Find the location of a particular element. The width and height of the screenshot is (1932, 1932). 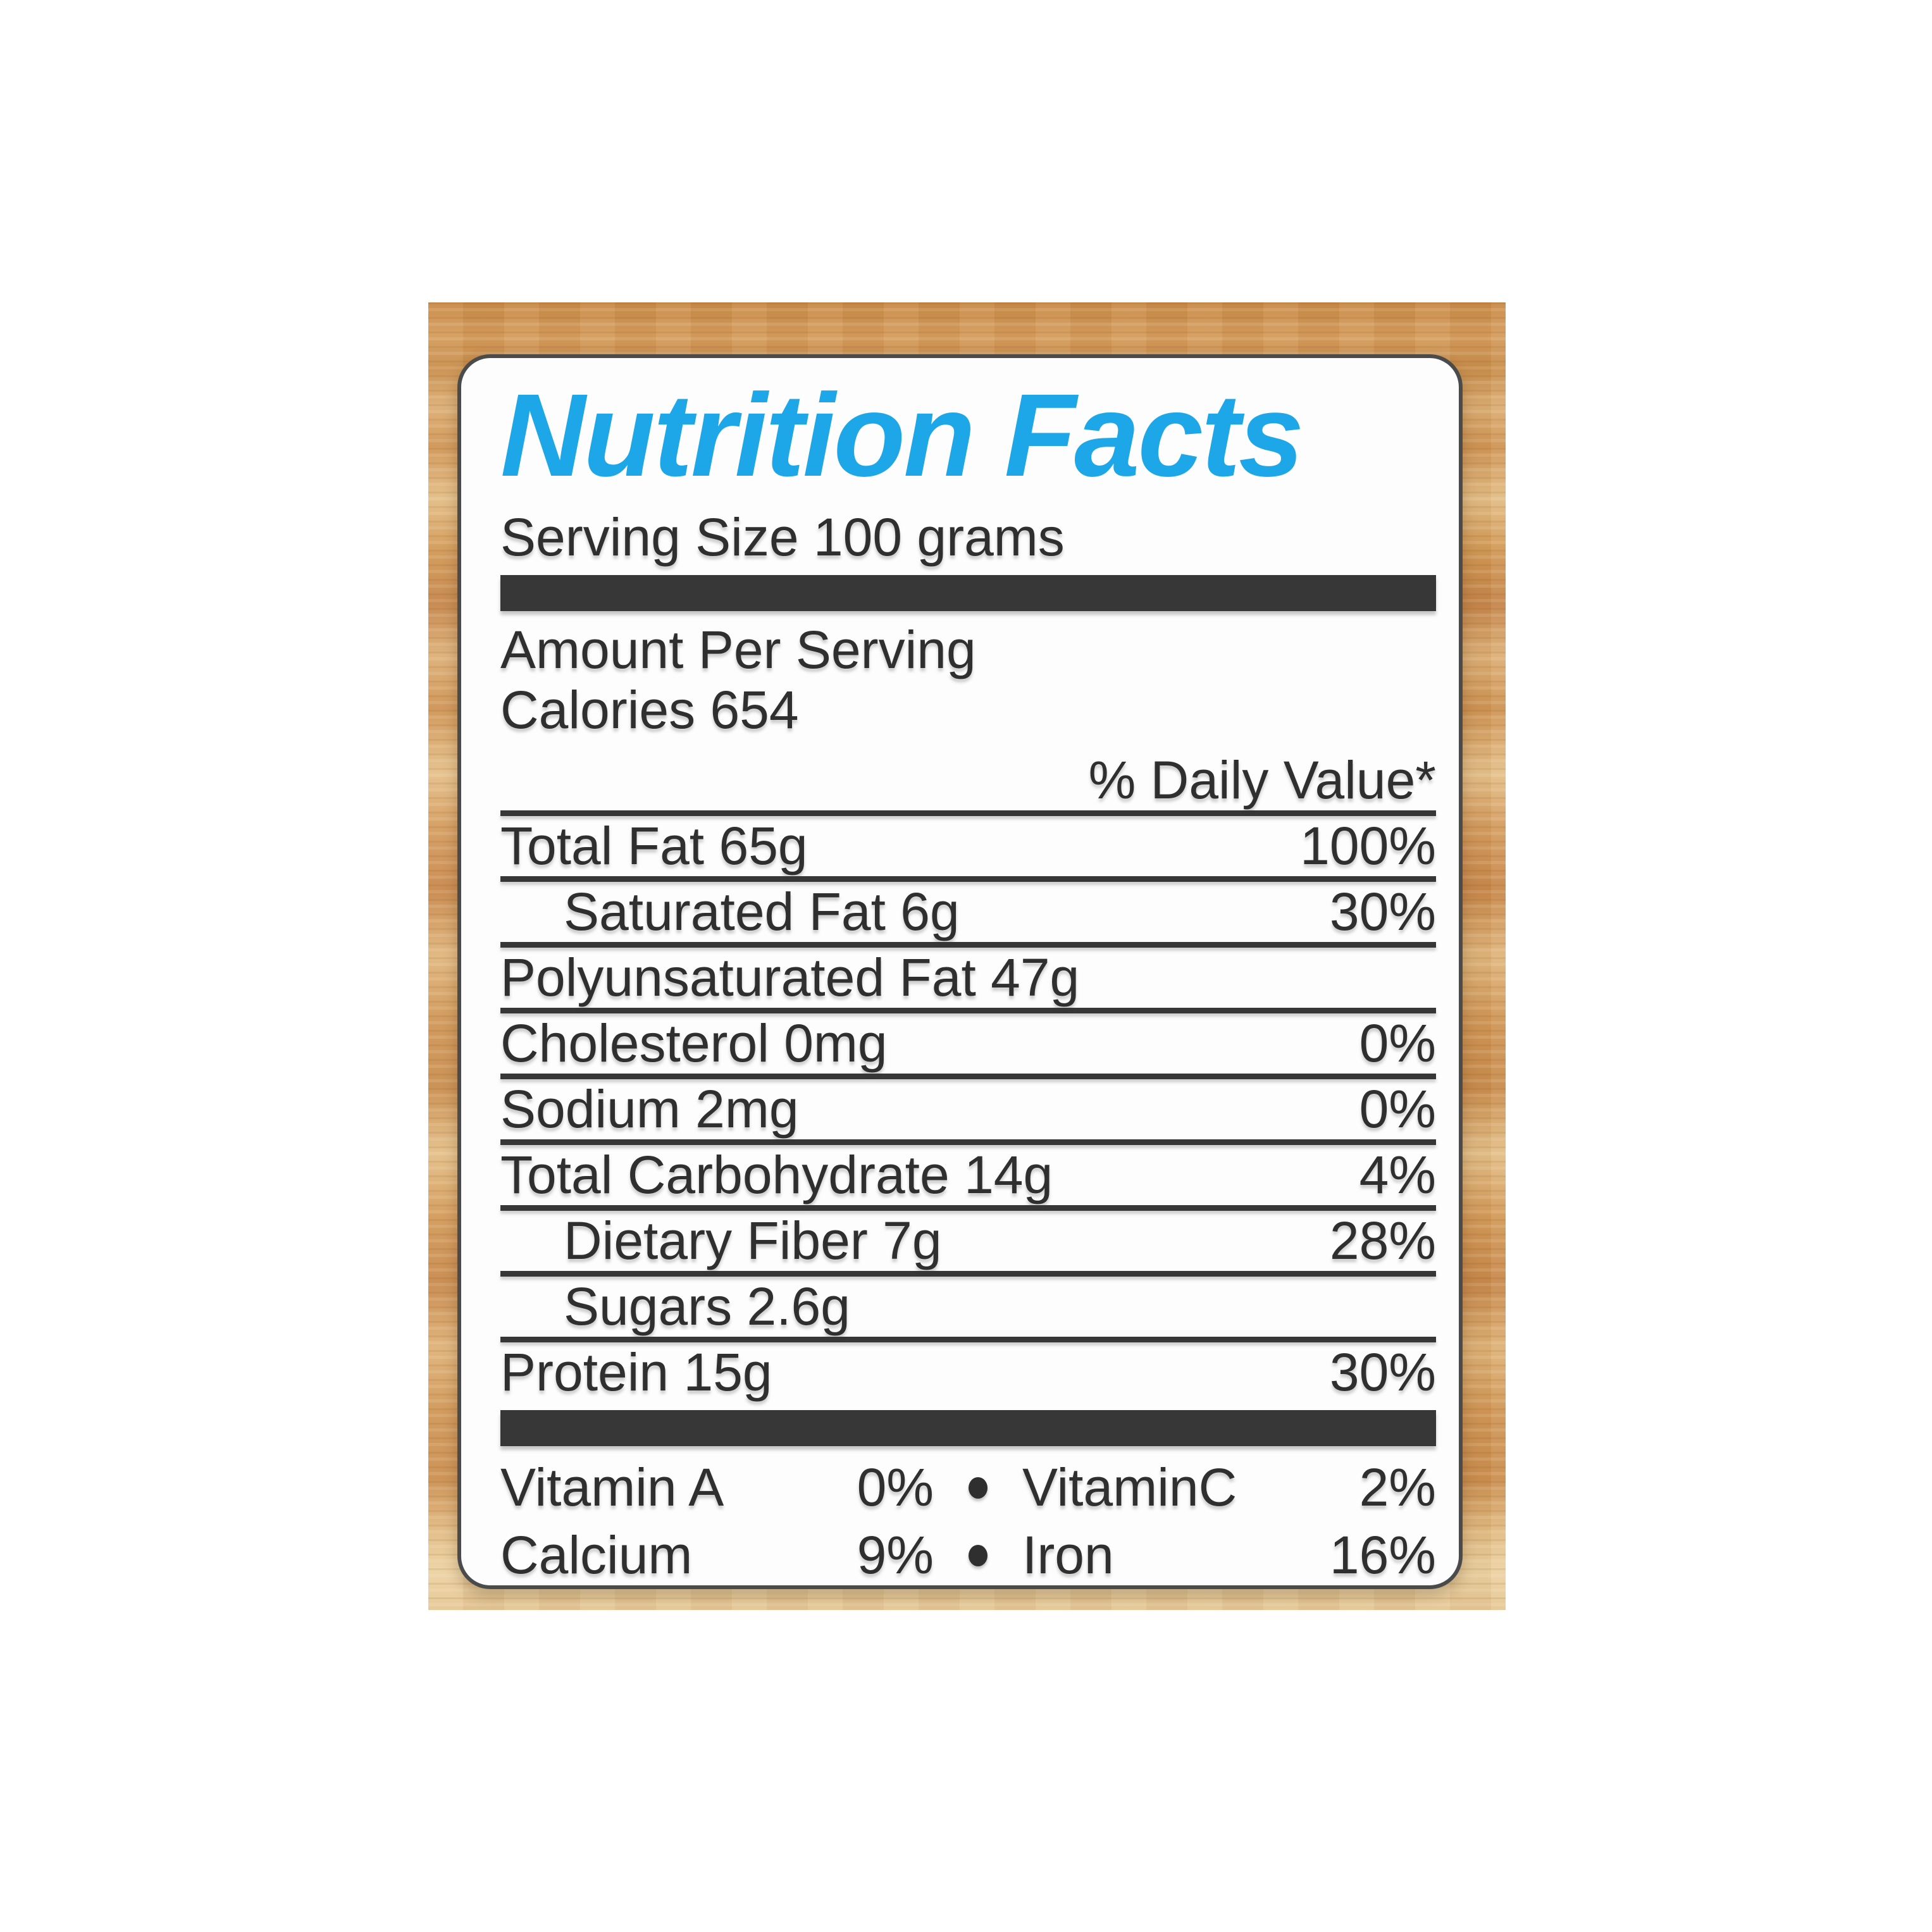

nutrient-name: Sugars 2.6g is located at coordinates (707, 1307).